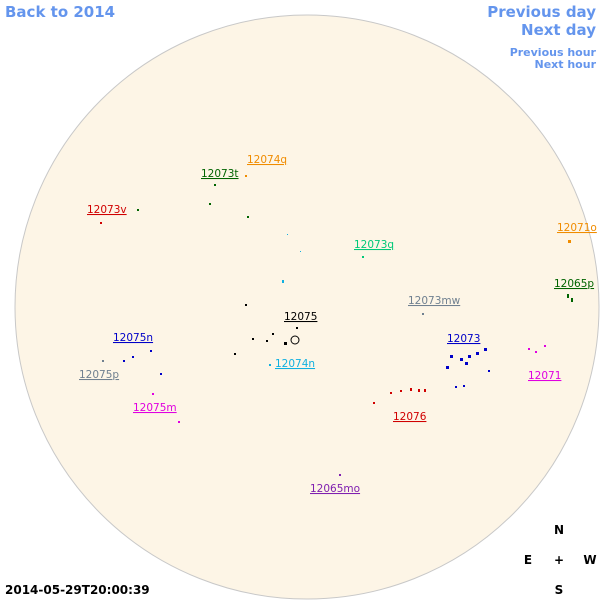  What do you see at coordinates (559, 560) in the screenshot?
I see `compass-center: +` at bounding box center [559, 560].